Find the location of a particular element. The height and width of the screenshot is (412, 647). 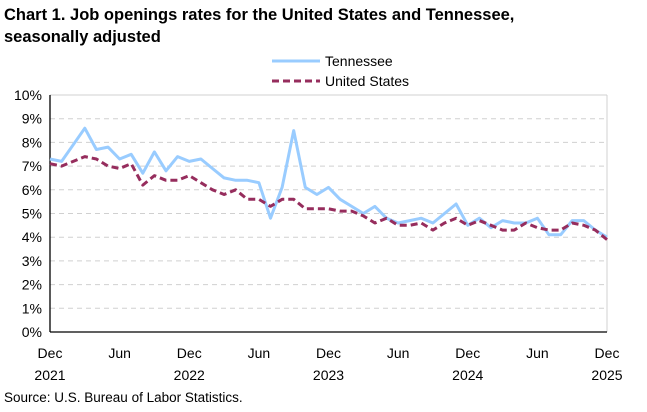

x-tick-year: 2024 is located at coordinates (467, 375).